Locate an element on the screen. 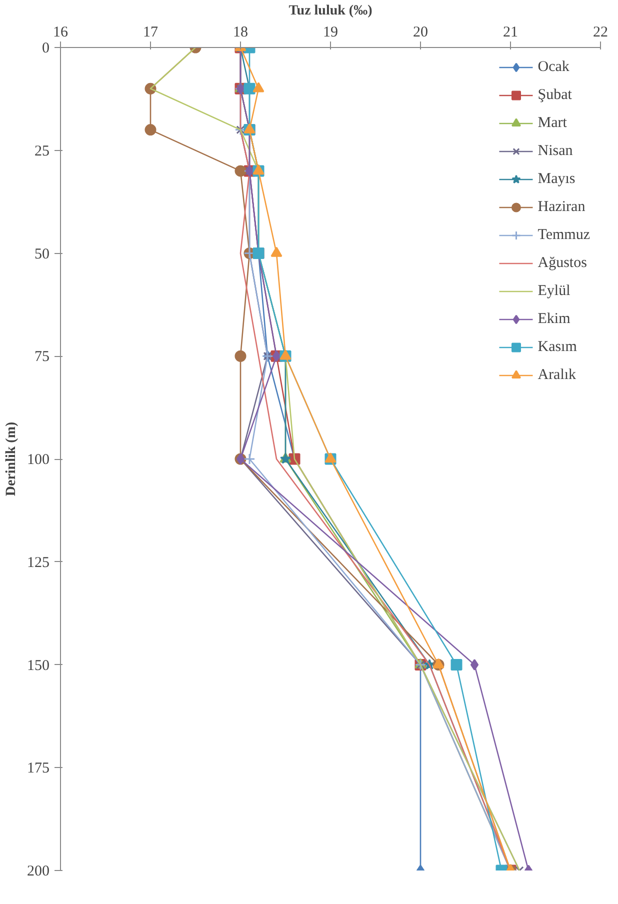 This screenshot has width=618, height=904. legend-label: Temmuz is located at coordinates (564, 235).